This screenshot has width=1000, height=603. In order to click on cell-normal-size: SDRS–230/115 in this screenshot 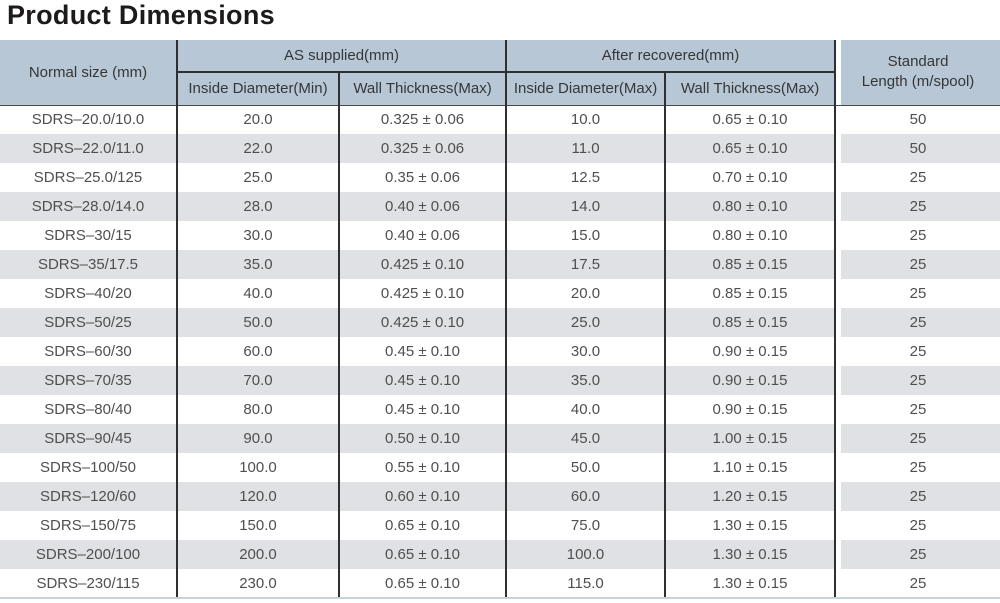, I will do `click(88, 584)`.